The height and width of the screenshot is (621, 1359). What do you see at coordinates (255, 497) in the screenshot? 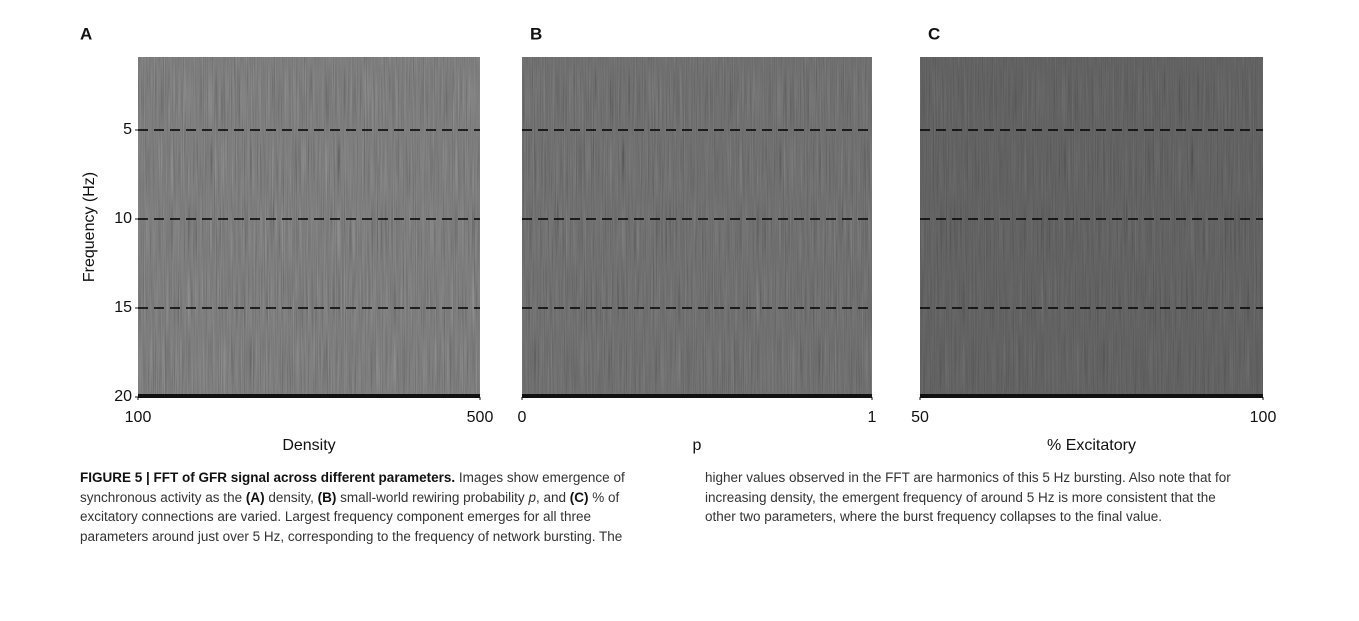
I see `caption-text: (A)` at bounding box center [255, 497].